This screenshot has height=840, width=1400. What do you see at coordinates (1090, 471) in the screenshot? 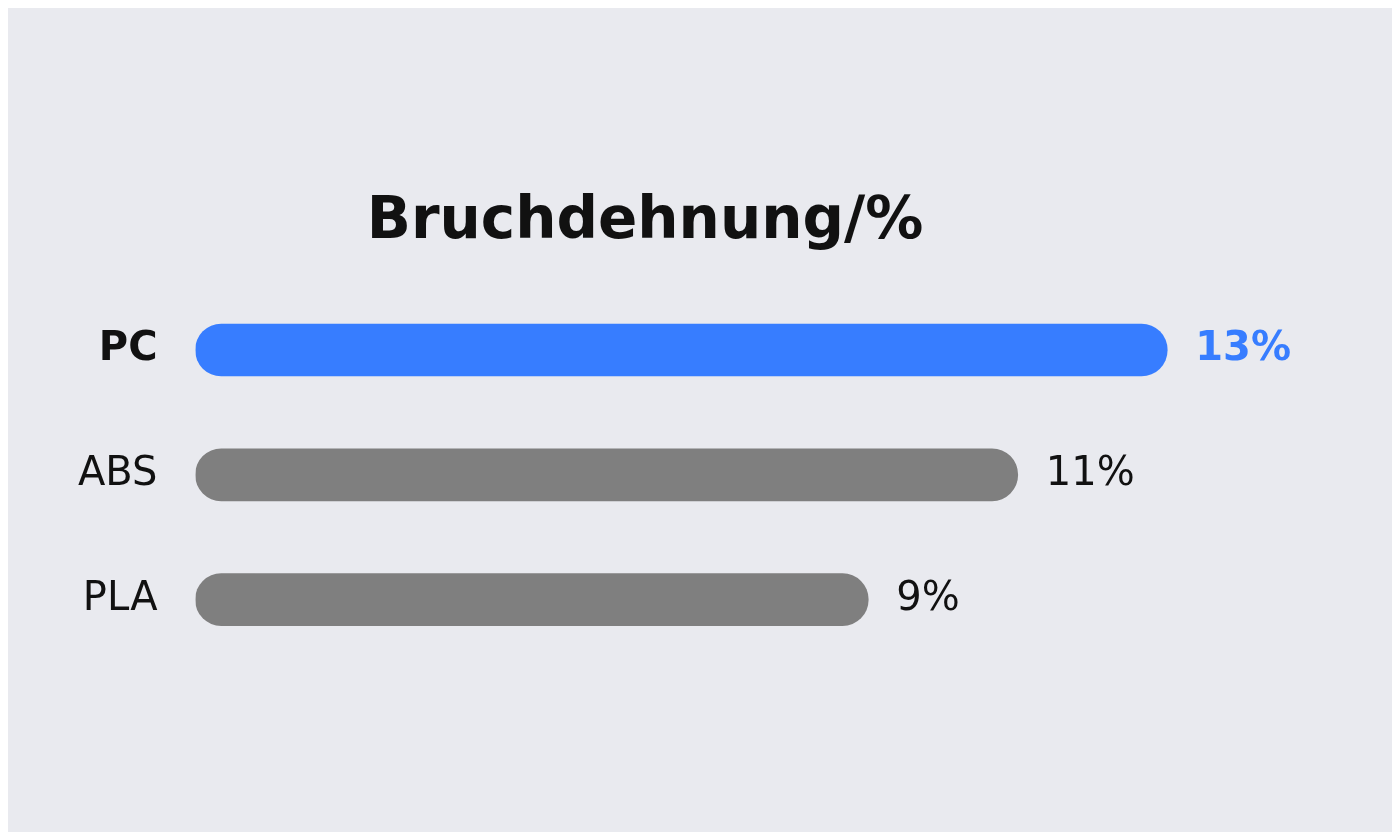
I see `data-label: 11%` at bounding box center [1090, 471].